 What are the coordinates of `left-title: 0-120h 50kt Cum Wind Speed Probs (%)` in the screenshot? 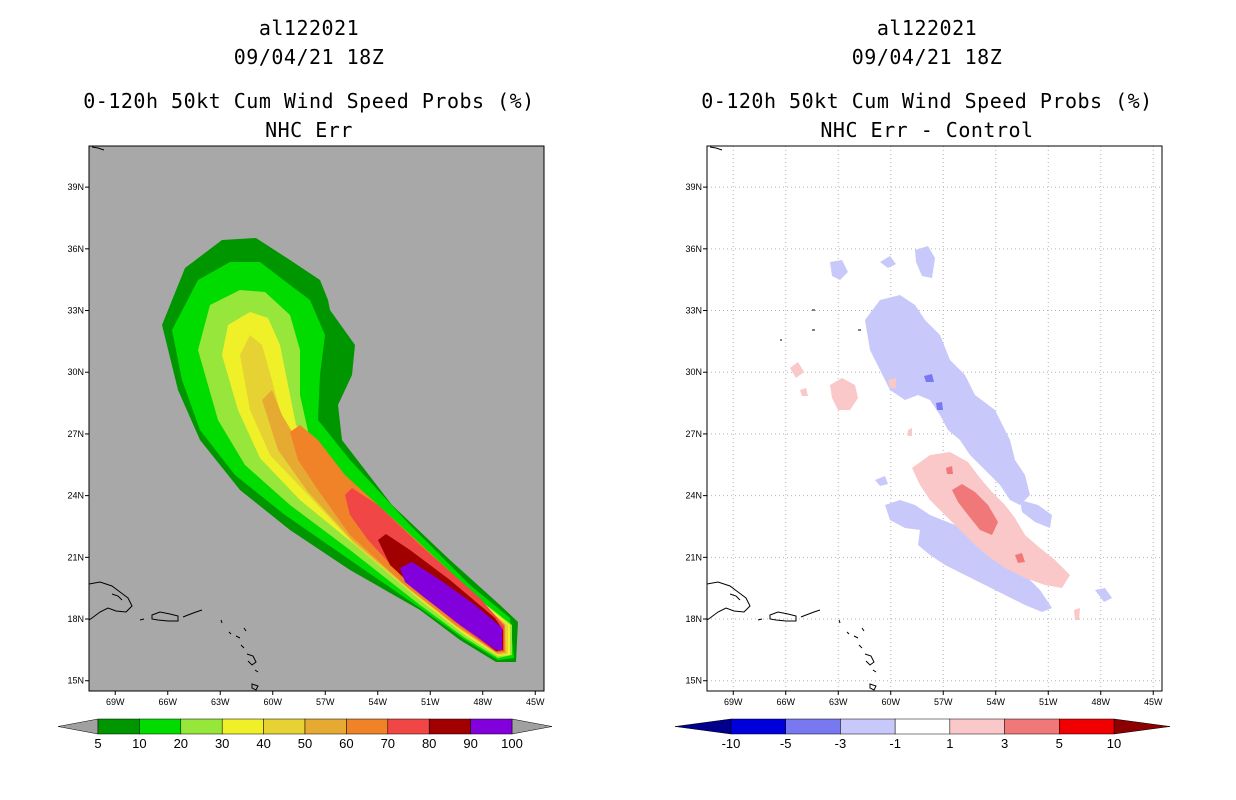 It's located at (309, 101).